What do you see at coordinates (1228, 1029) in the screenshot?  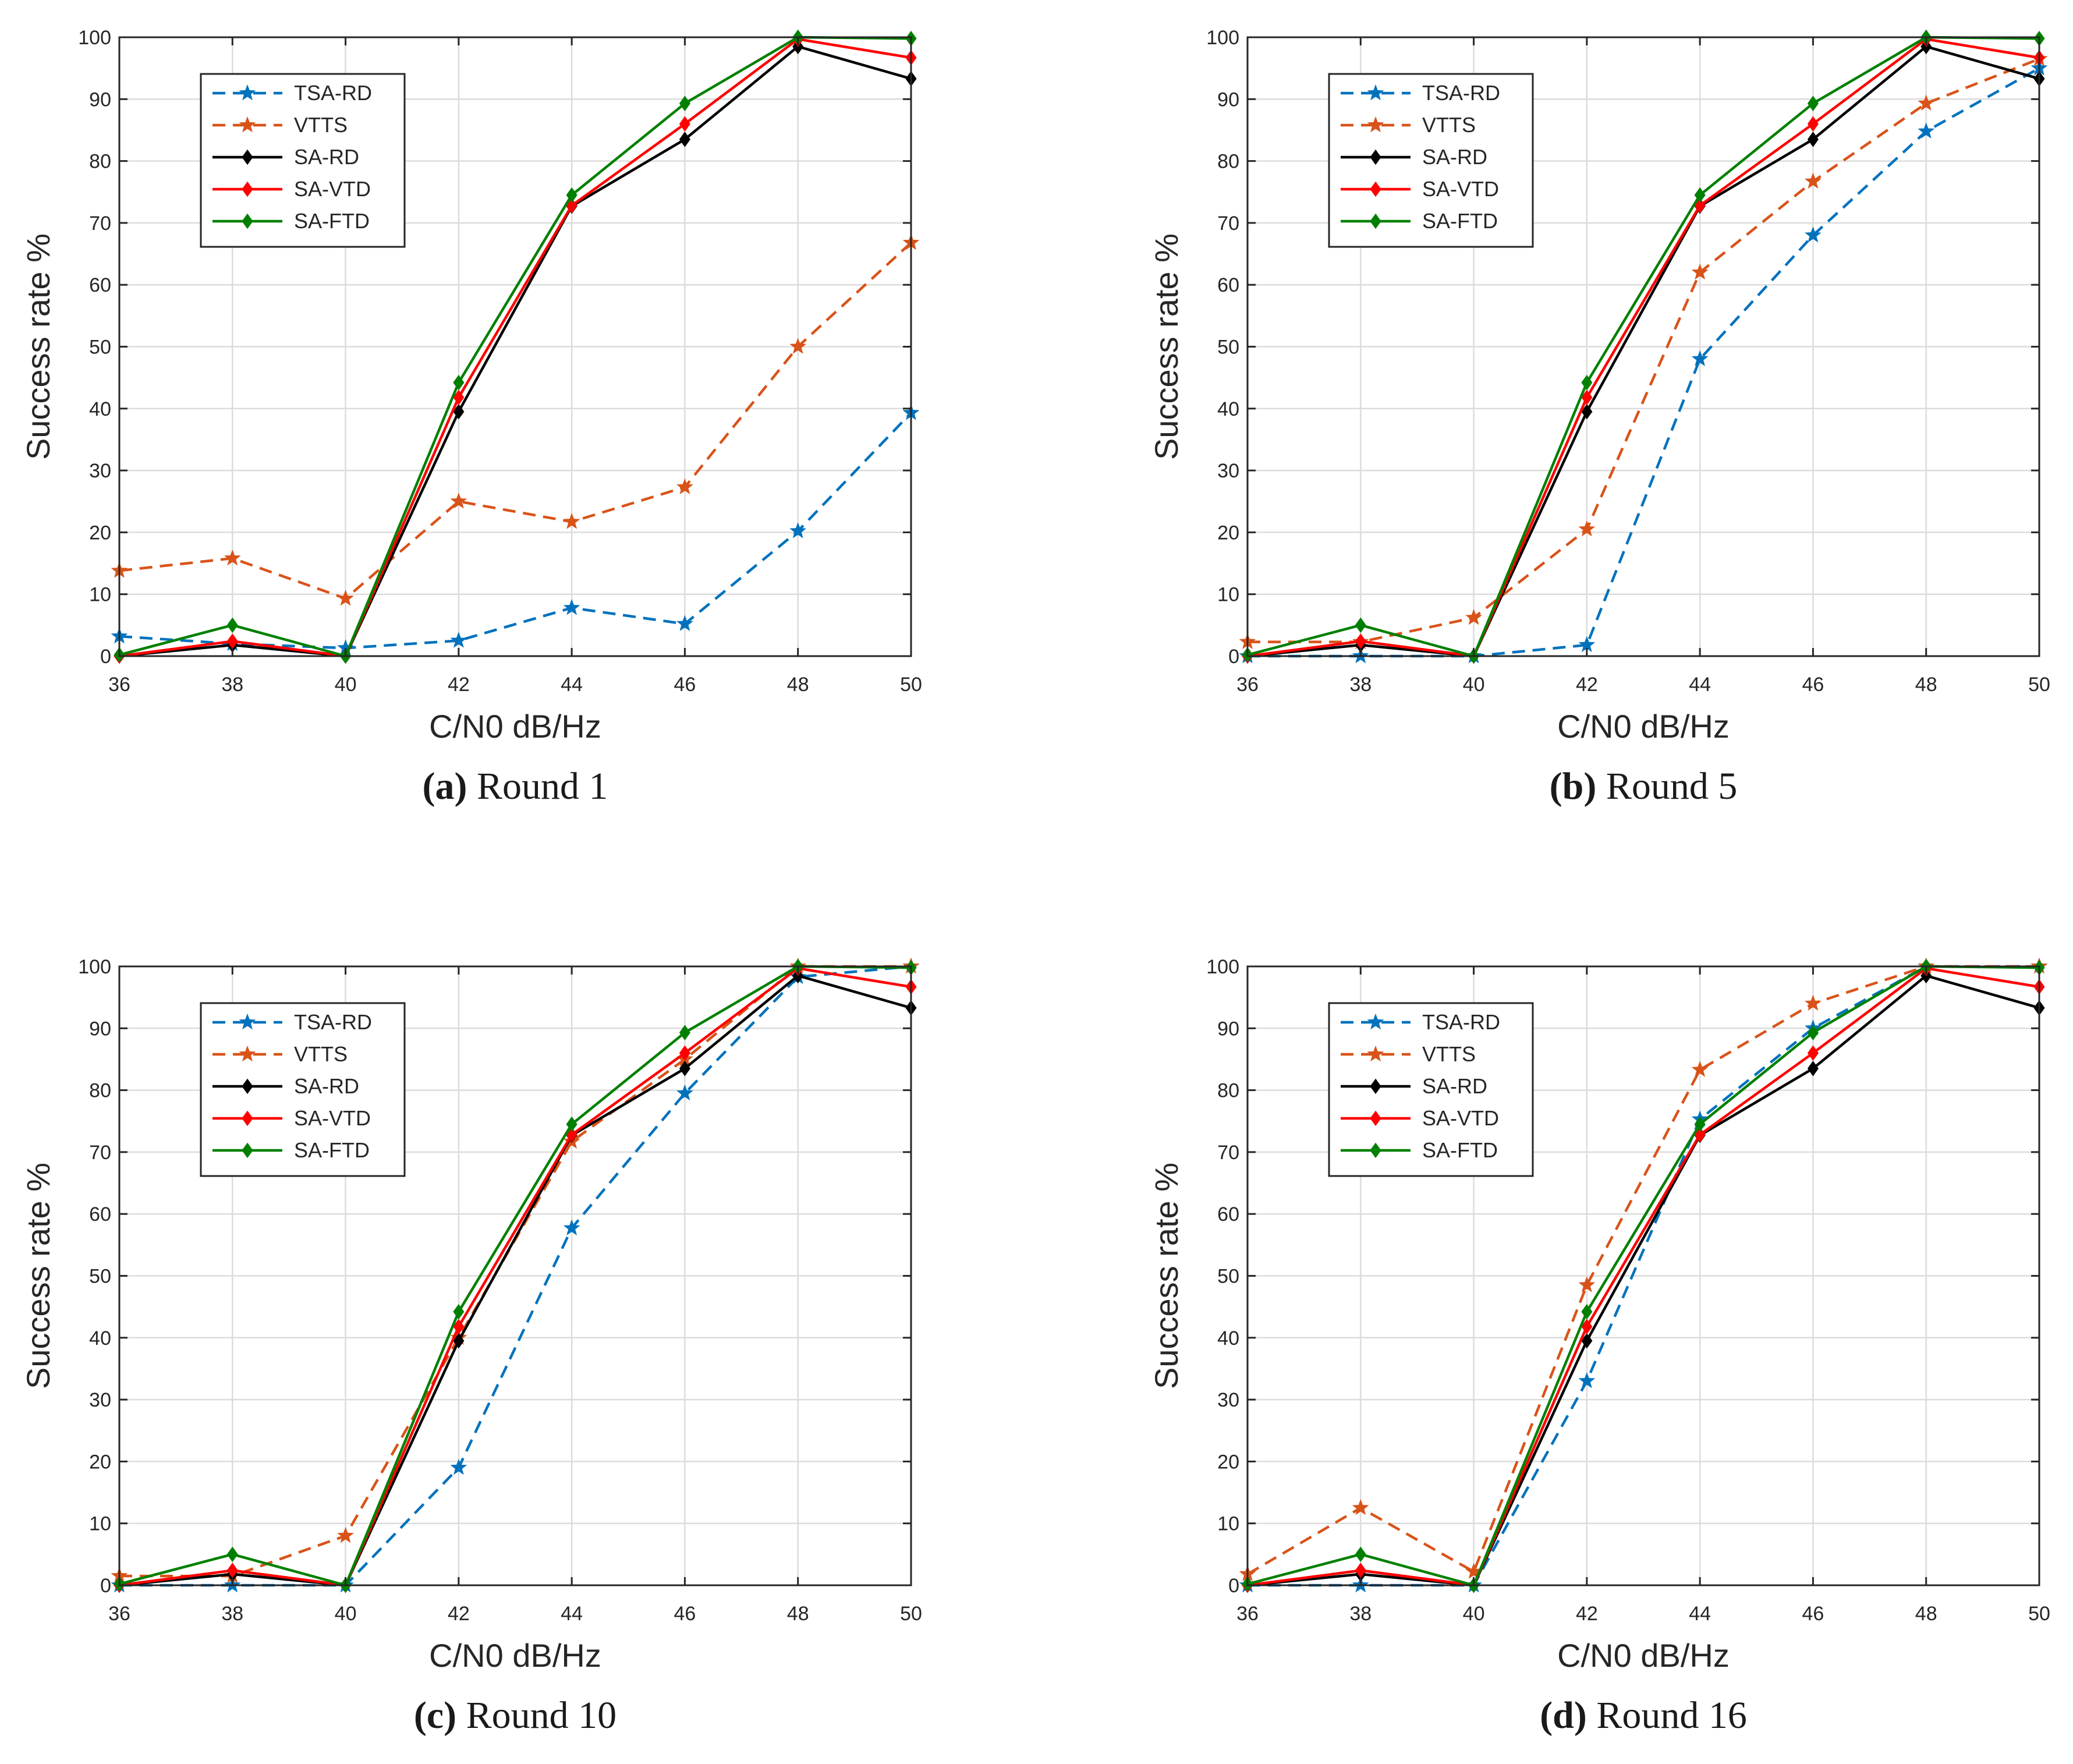 I see `y-tick-label: 90` at bounding box center [1228, 1029].